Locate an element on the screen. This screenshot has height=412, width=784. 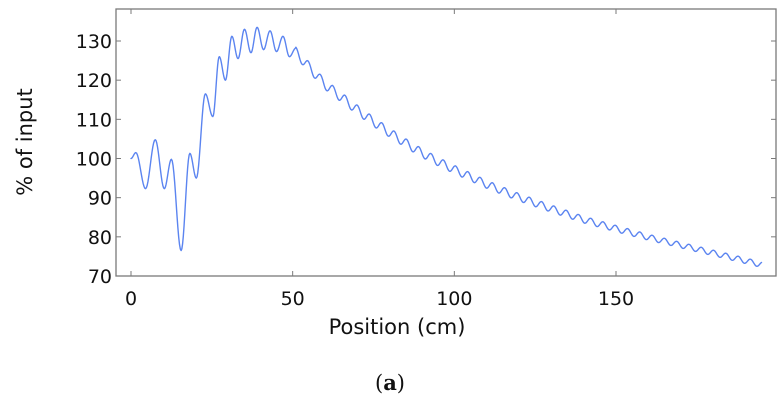
y-tick-label: 120 is located at coordinates (94, 81).